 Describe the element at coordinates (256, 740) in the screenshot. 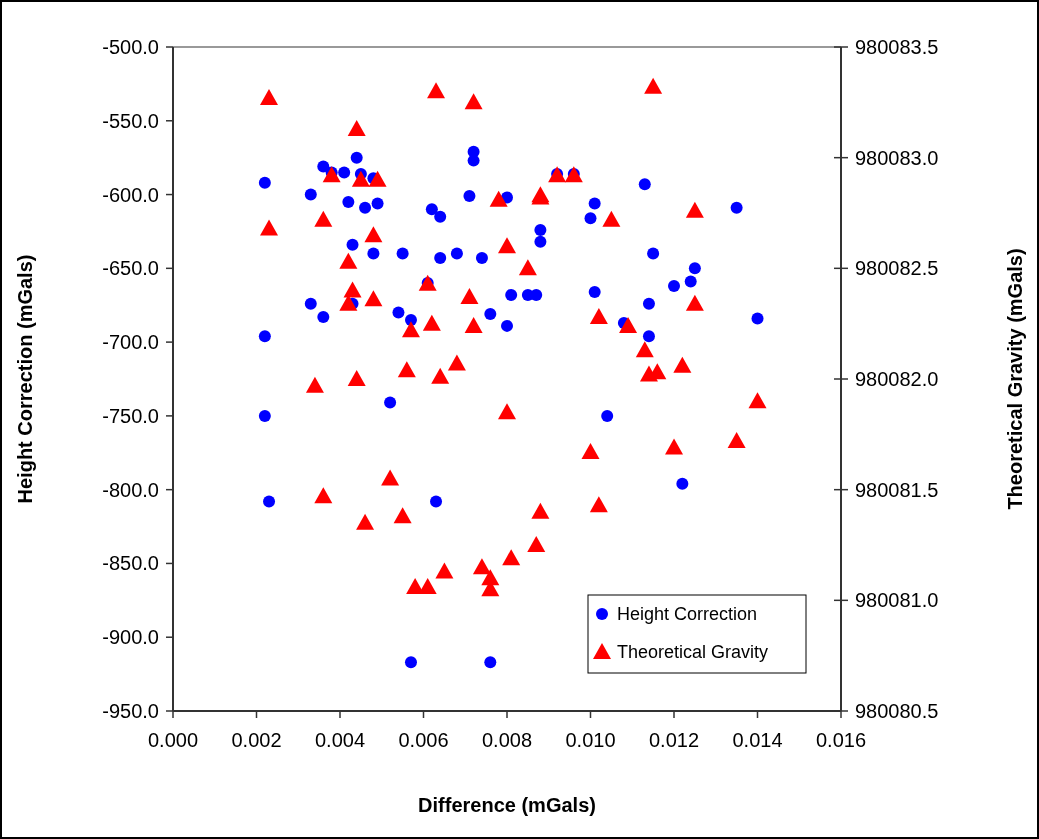

I see `x-tick-label: 0.002` at that location.